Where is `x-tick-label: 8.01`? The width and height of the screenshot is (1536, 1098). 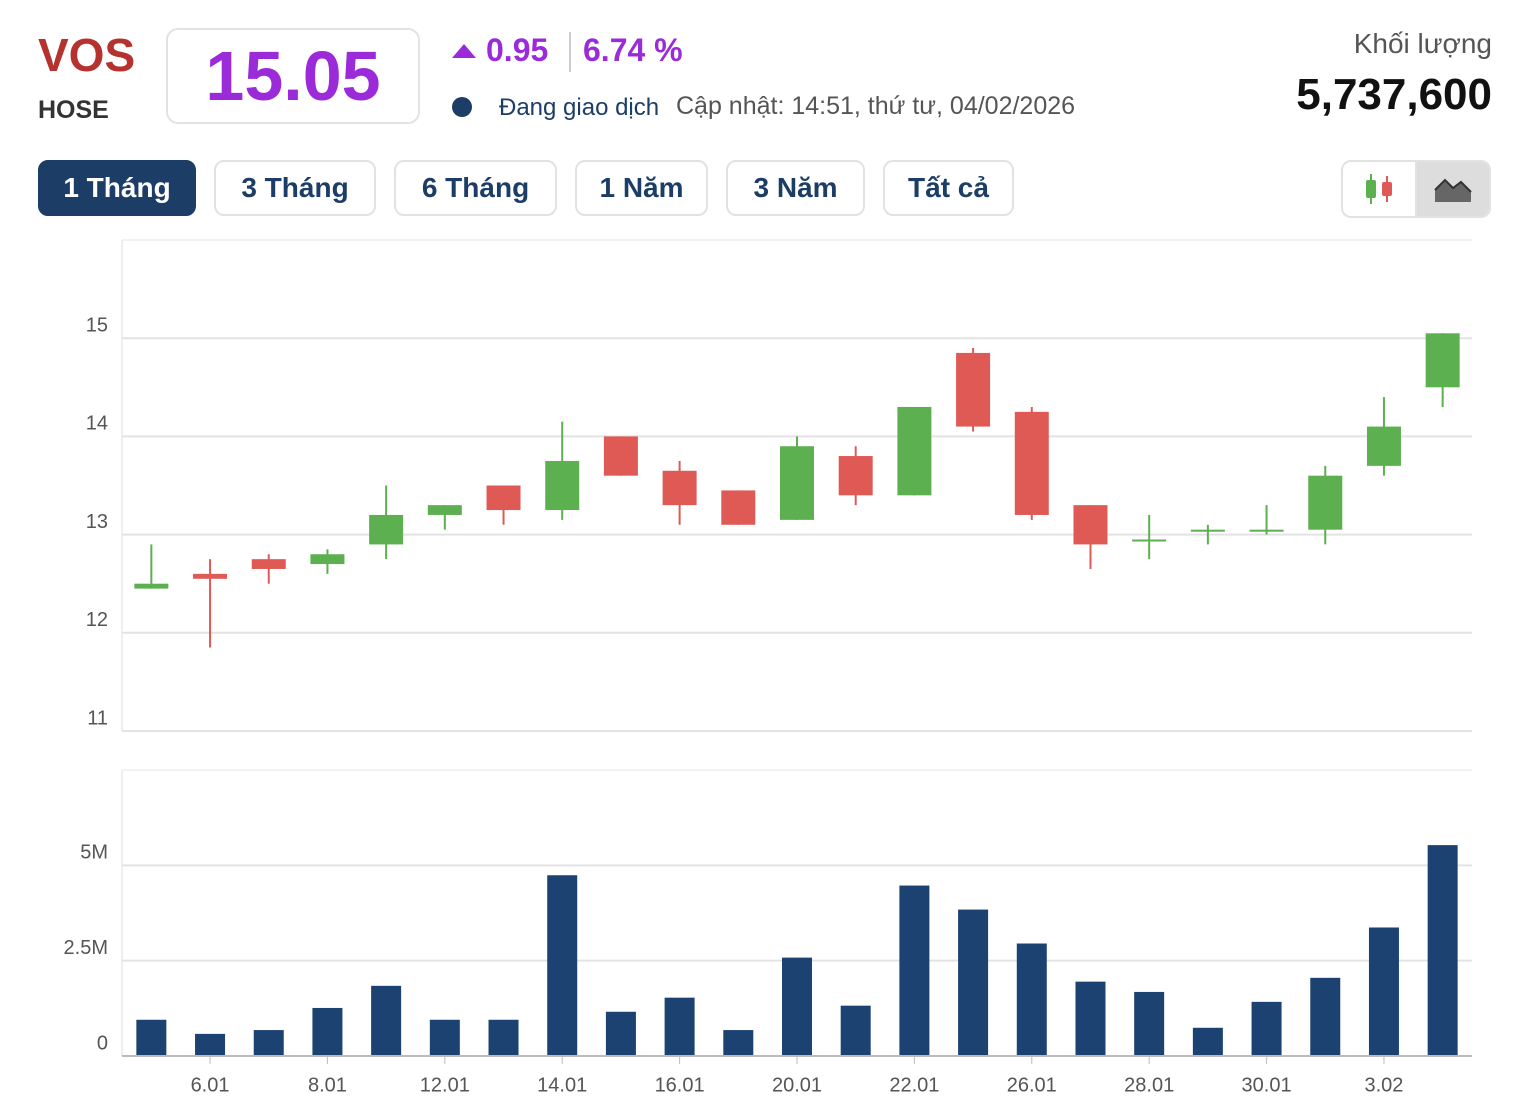
x-tick-label: 8.01 is located at coordinates (327, 1085).